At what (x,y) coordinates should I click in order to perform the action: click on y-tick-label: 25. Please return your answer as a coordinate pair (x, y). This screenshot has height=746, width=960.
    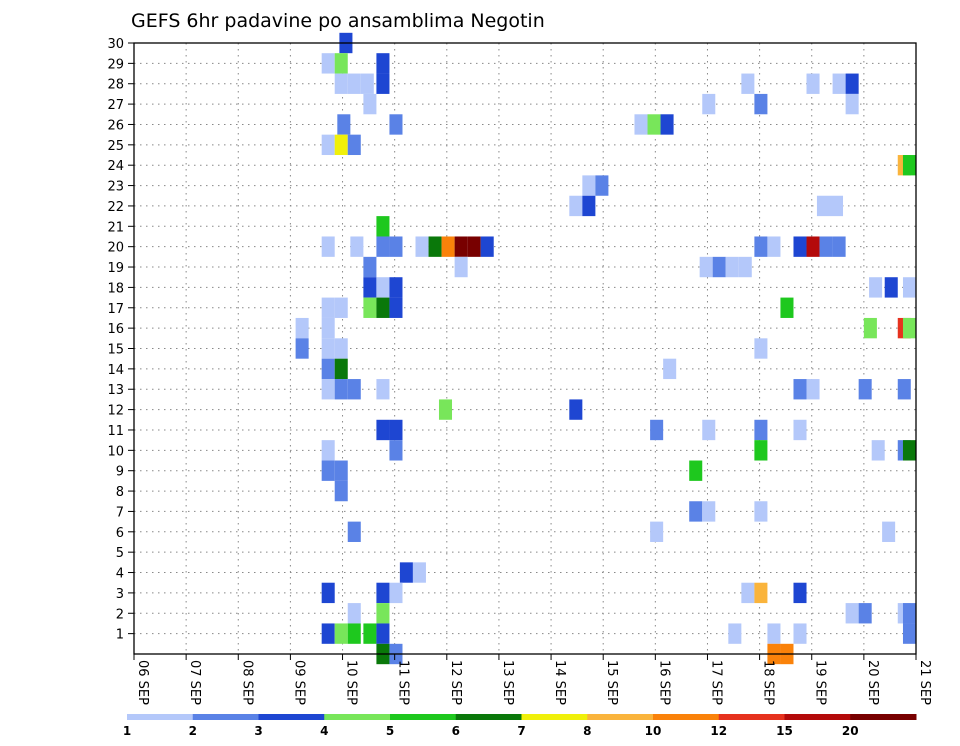
    Looking at the image, I should click on (115, 146).